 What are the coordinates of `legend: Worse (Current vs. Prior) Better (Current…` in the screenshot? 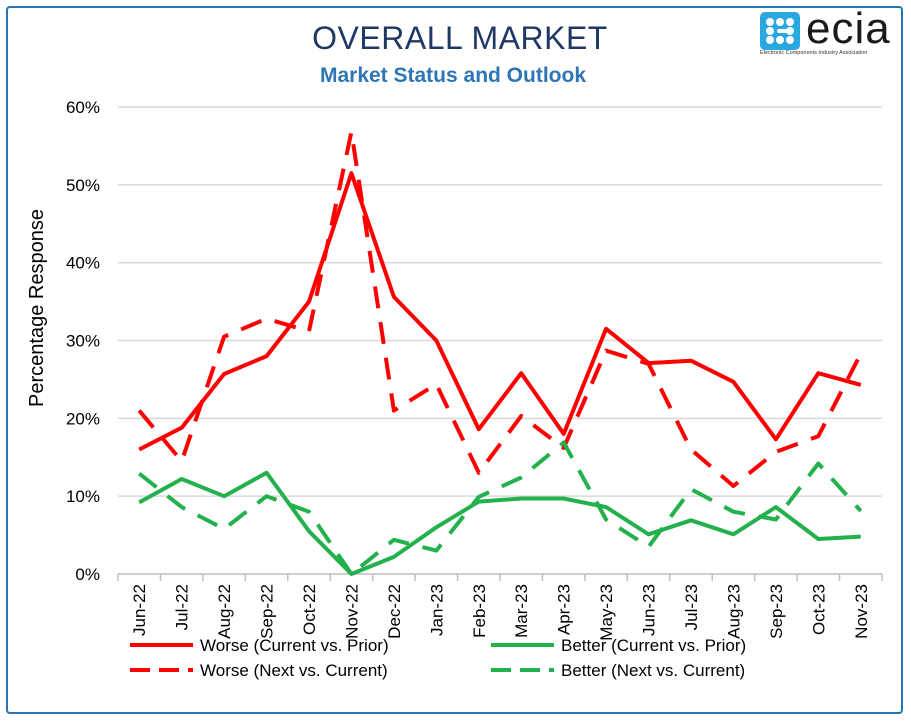 It's located at (438, 658).